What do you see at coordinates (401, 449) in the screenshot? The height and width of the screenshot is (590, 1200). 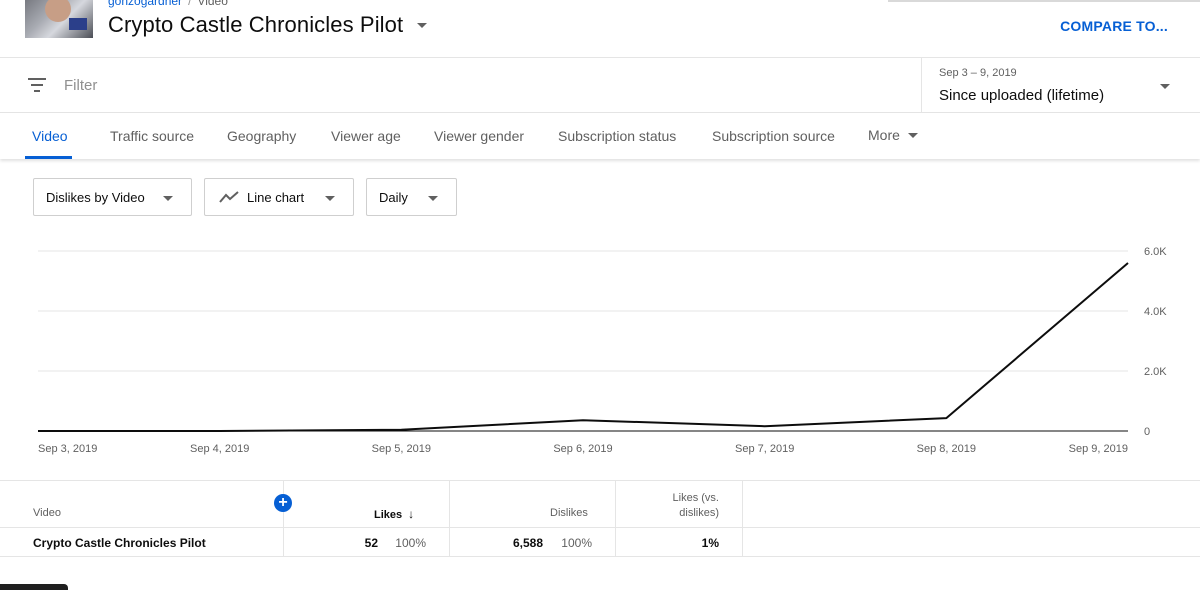 I see `x-tick-label: Sep 5, 2019` at bounding box center [401, 449].